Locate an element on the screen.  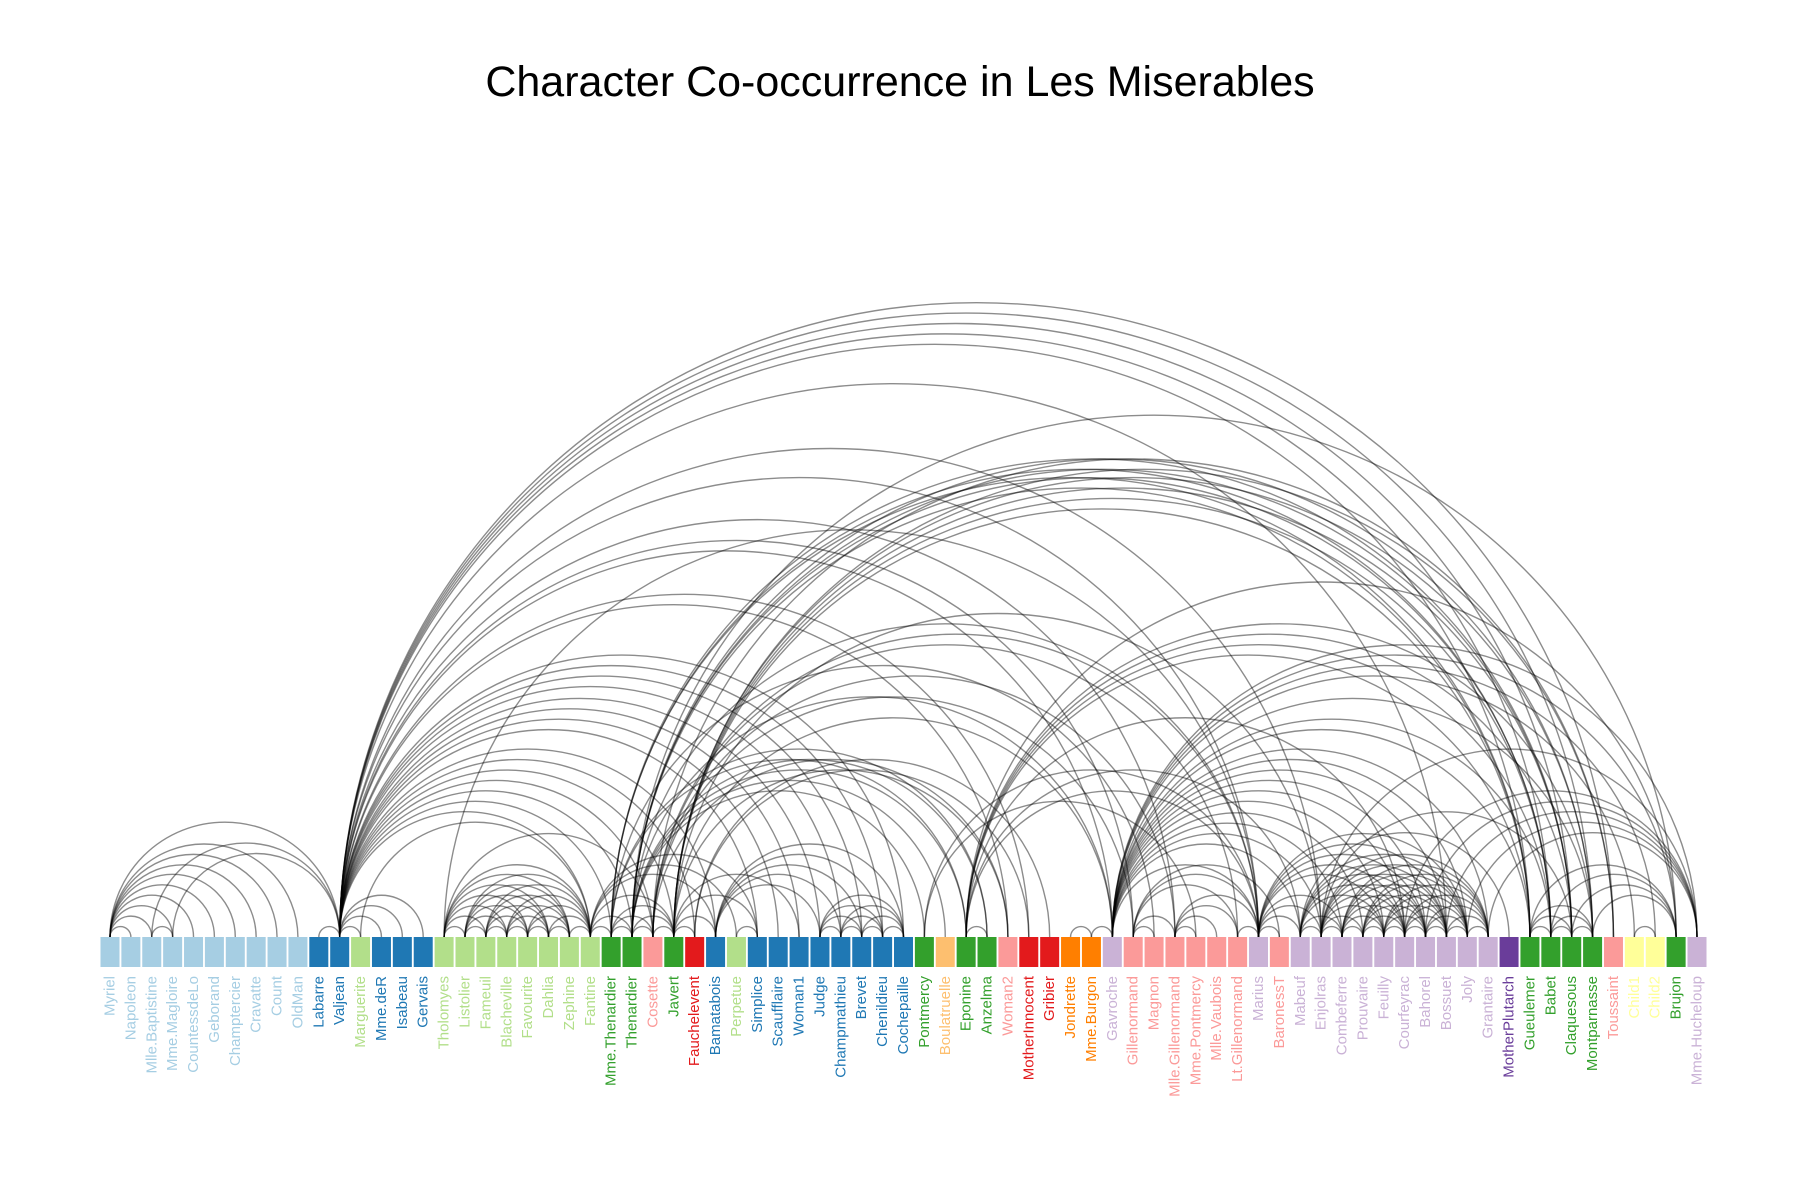
node-Isabeau is located at coordinates (402, 952).